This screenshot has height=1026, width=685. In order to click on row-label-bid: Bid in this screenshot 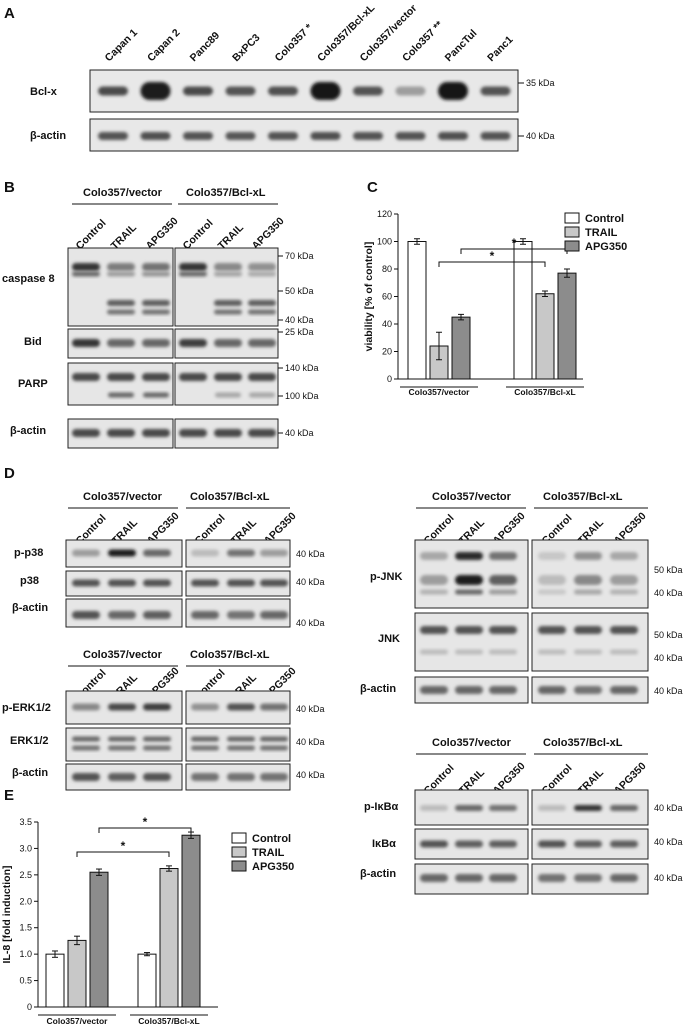, I will do `click(33, 342)`.